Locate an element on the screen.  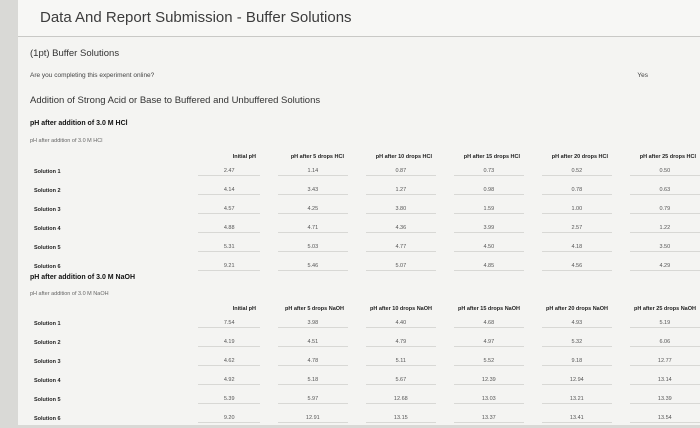
value-cell: 13.39 is located at coordinates (656, 399).